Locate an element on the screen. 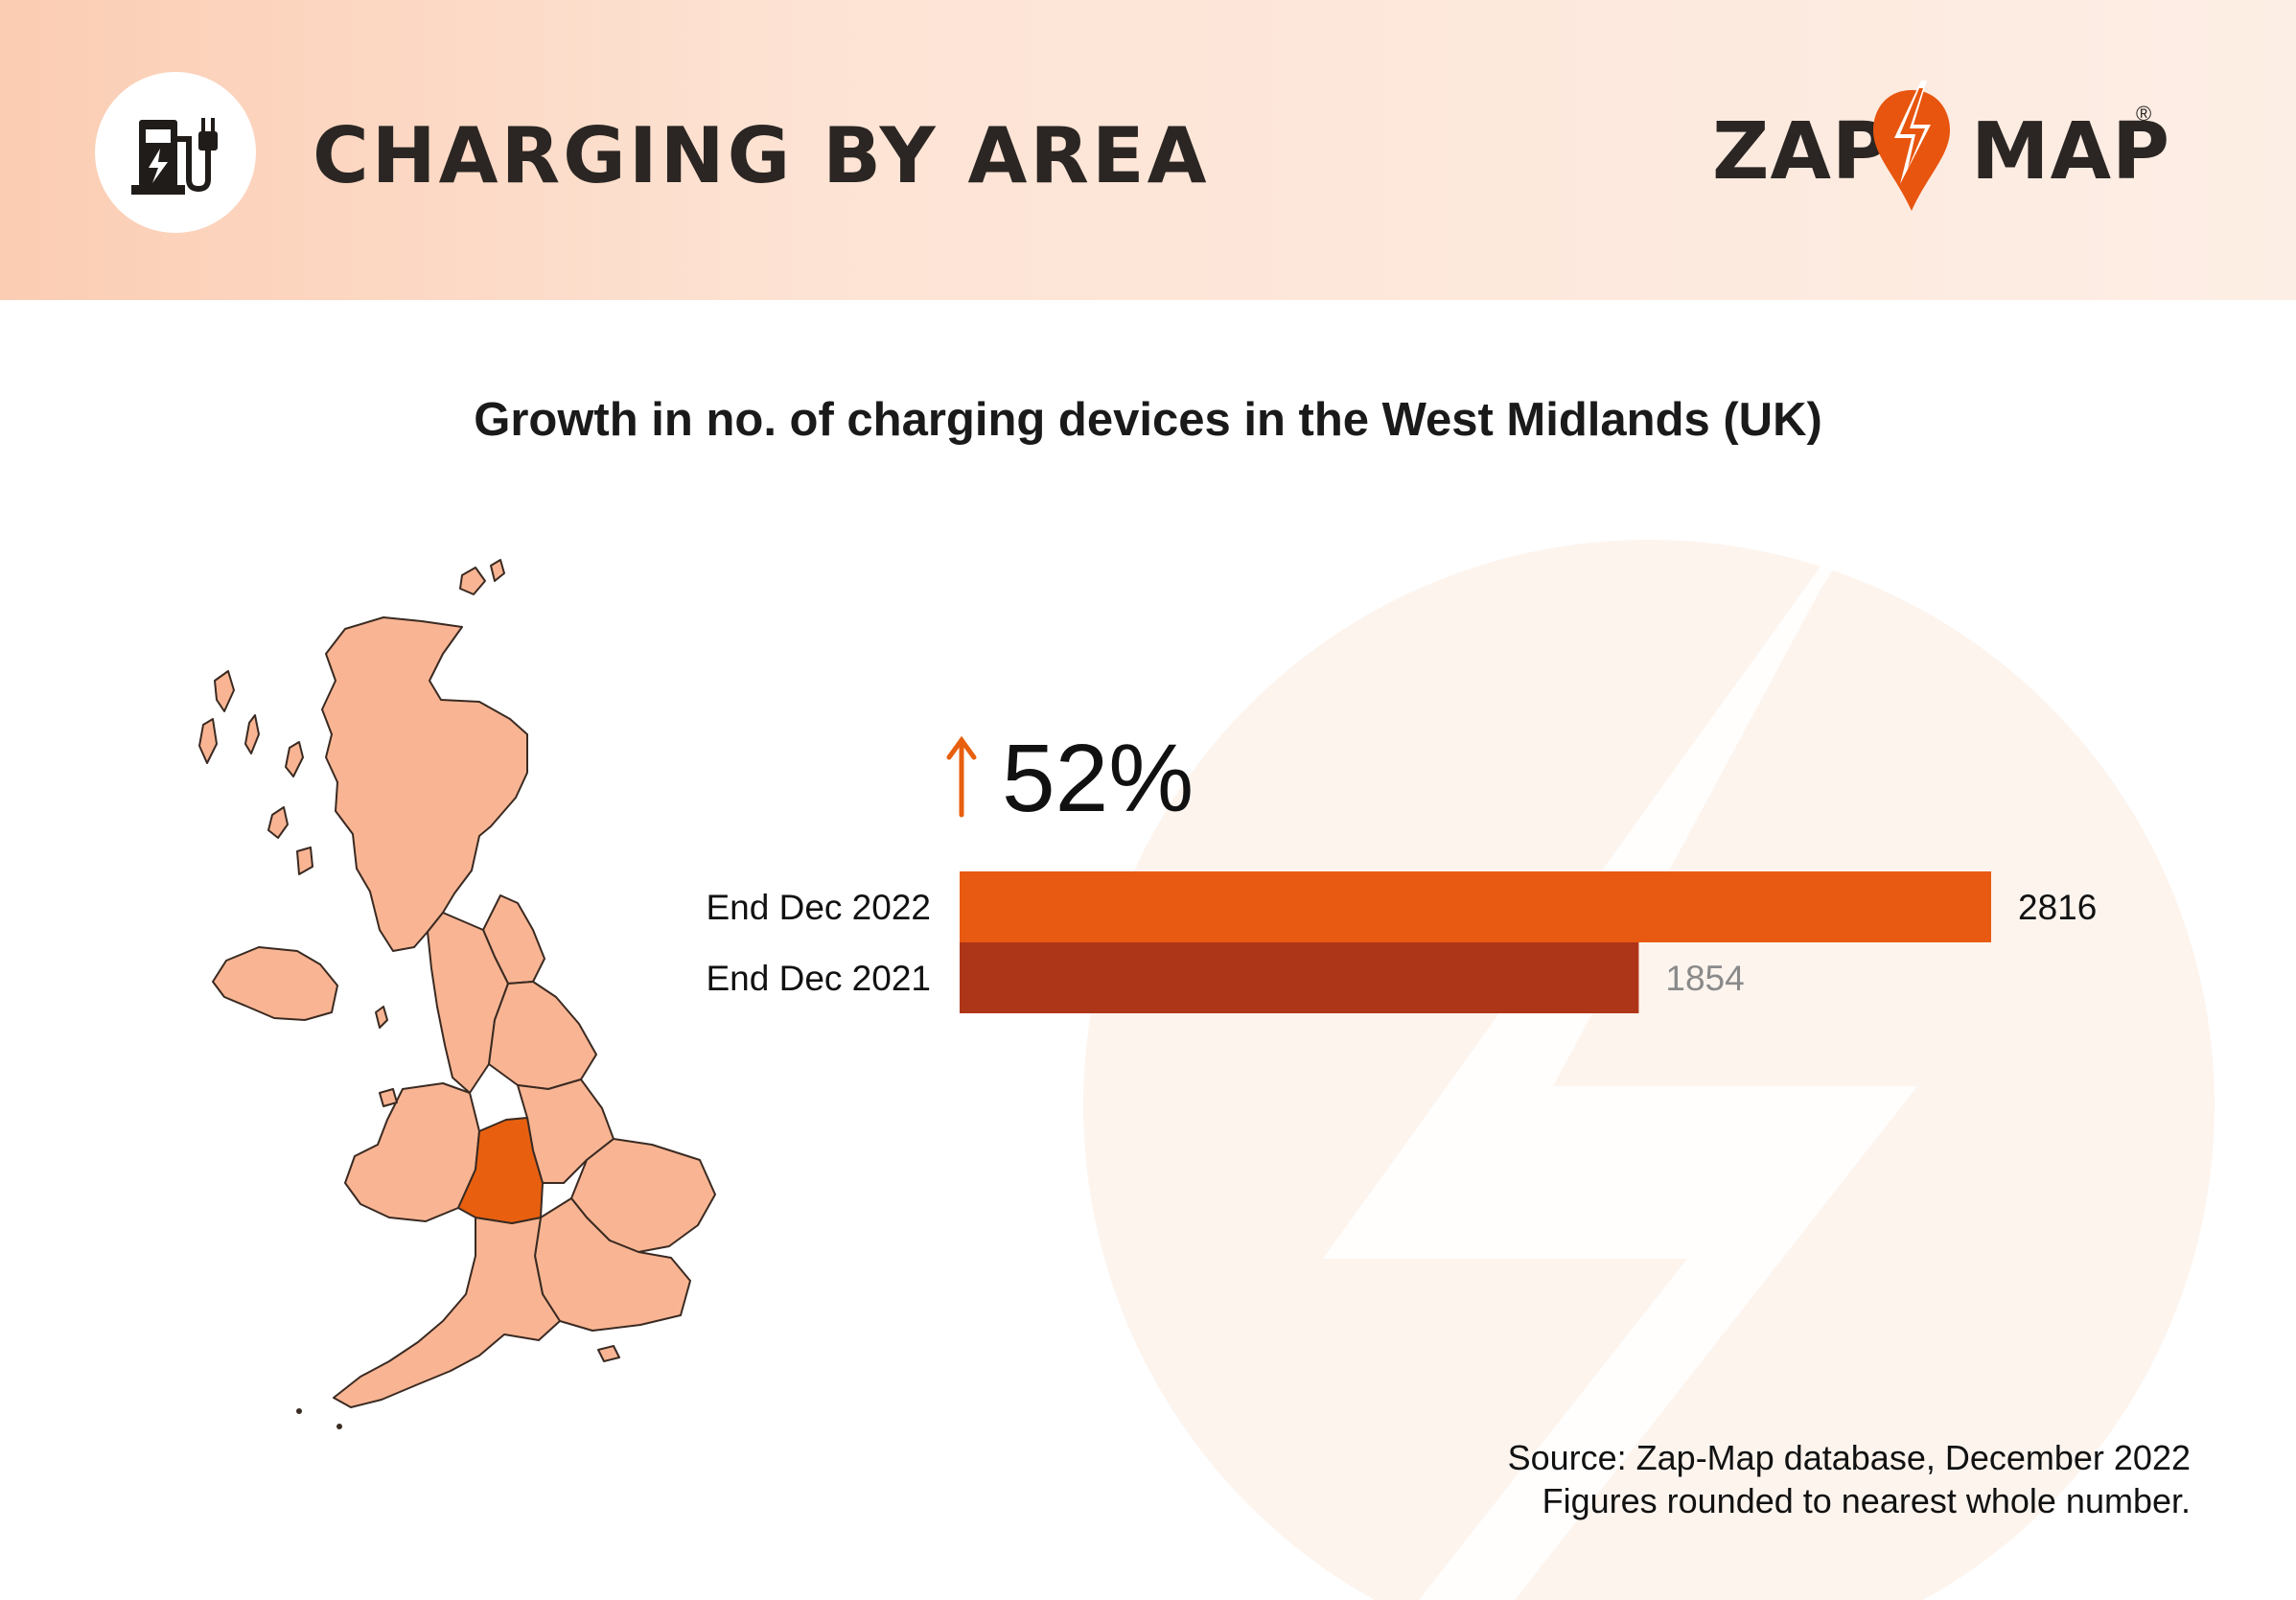 Image resolution: width=2296 pixels, height=1600 pixels. category-label: End Dec 2021 is located at coordinates (818, 978).